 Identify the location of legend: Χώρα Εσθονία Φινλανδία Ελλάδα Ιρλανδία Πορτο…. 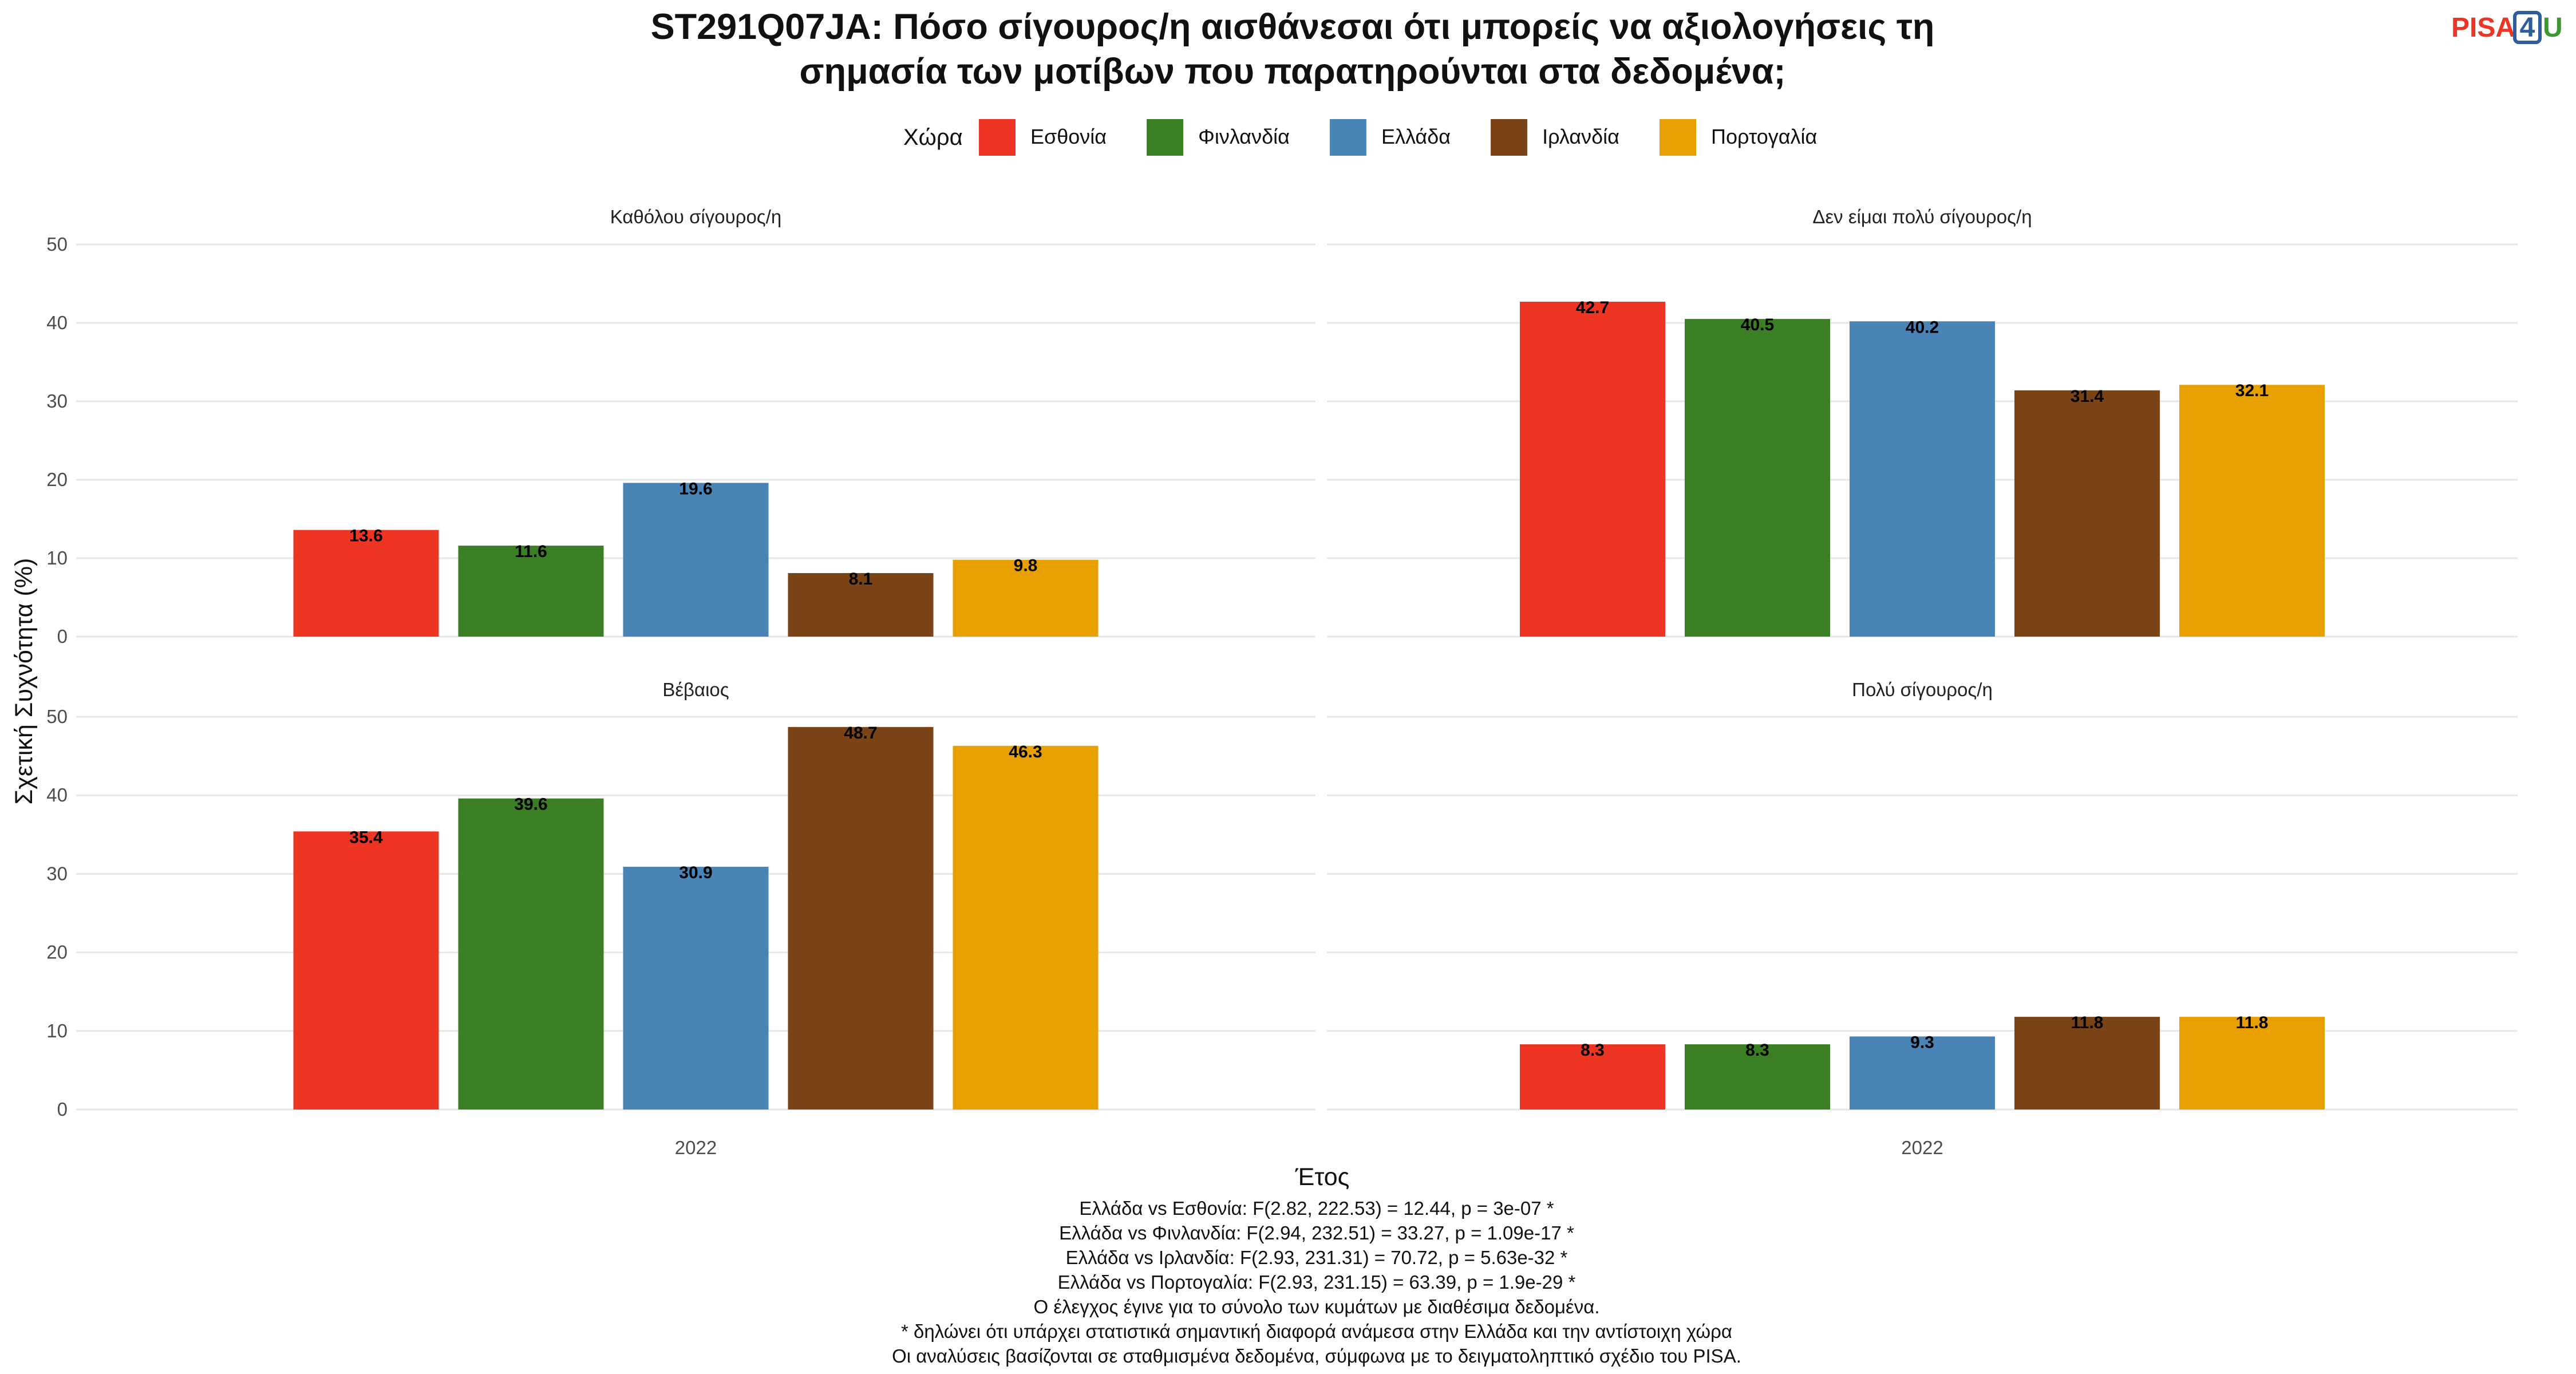
(1360, 137).